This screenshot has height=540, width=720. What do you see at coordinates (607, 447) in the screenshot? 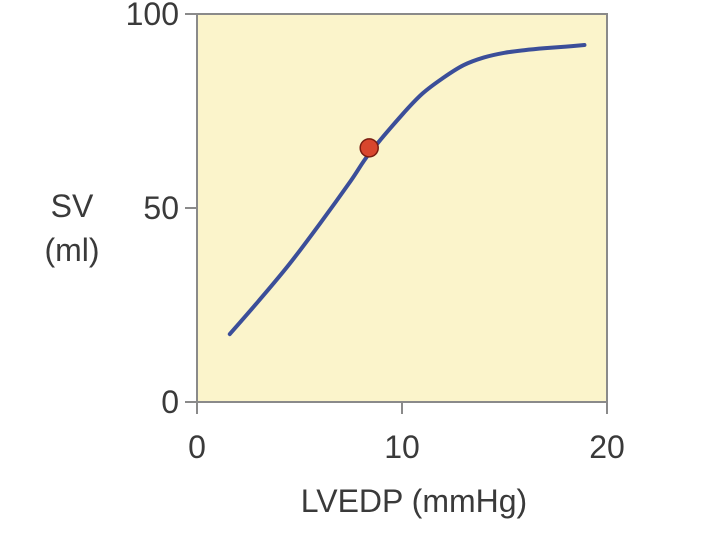
I see `x-tick-label: 20` at bounding box center [607, 447].